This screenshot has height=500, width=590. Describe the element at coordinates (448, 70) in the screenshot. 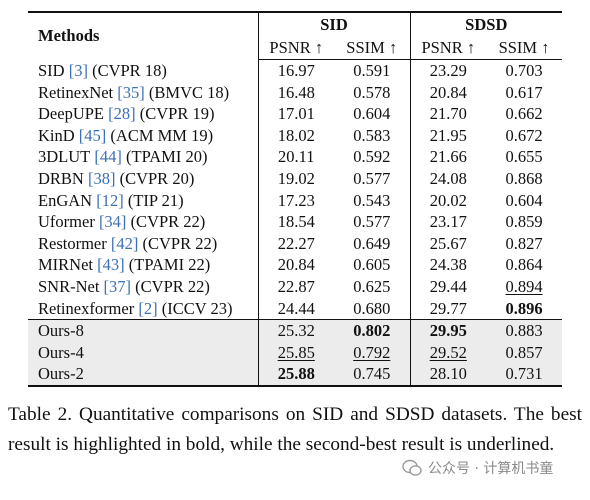

I see `value: 23.29` at that location.